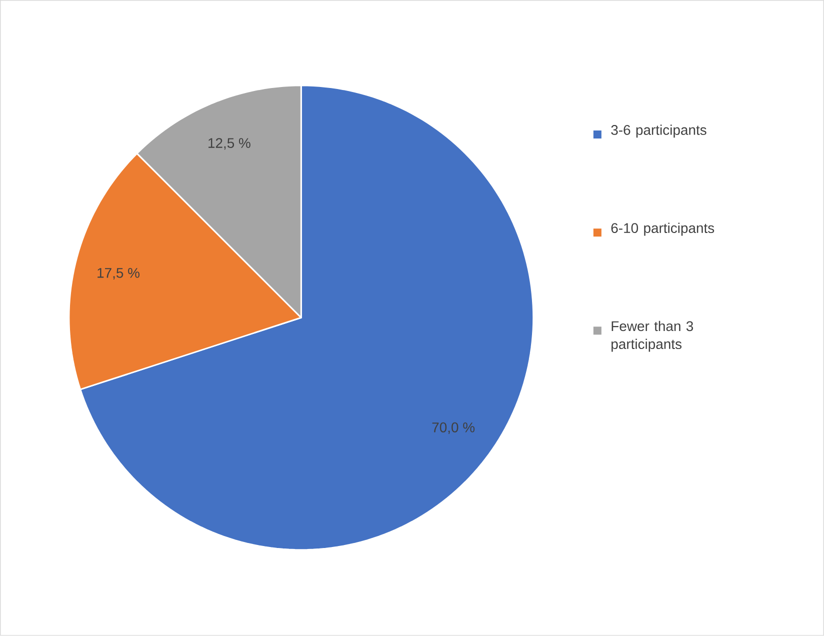 This screenshot has height=636, width=824. What do you see at coordinates (229, 144) in the screenshot?
I see `data-label: 12,5 %` at bounding box center [229, 144].